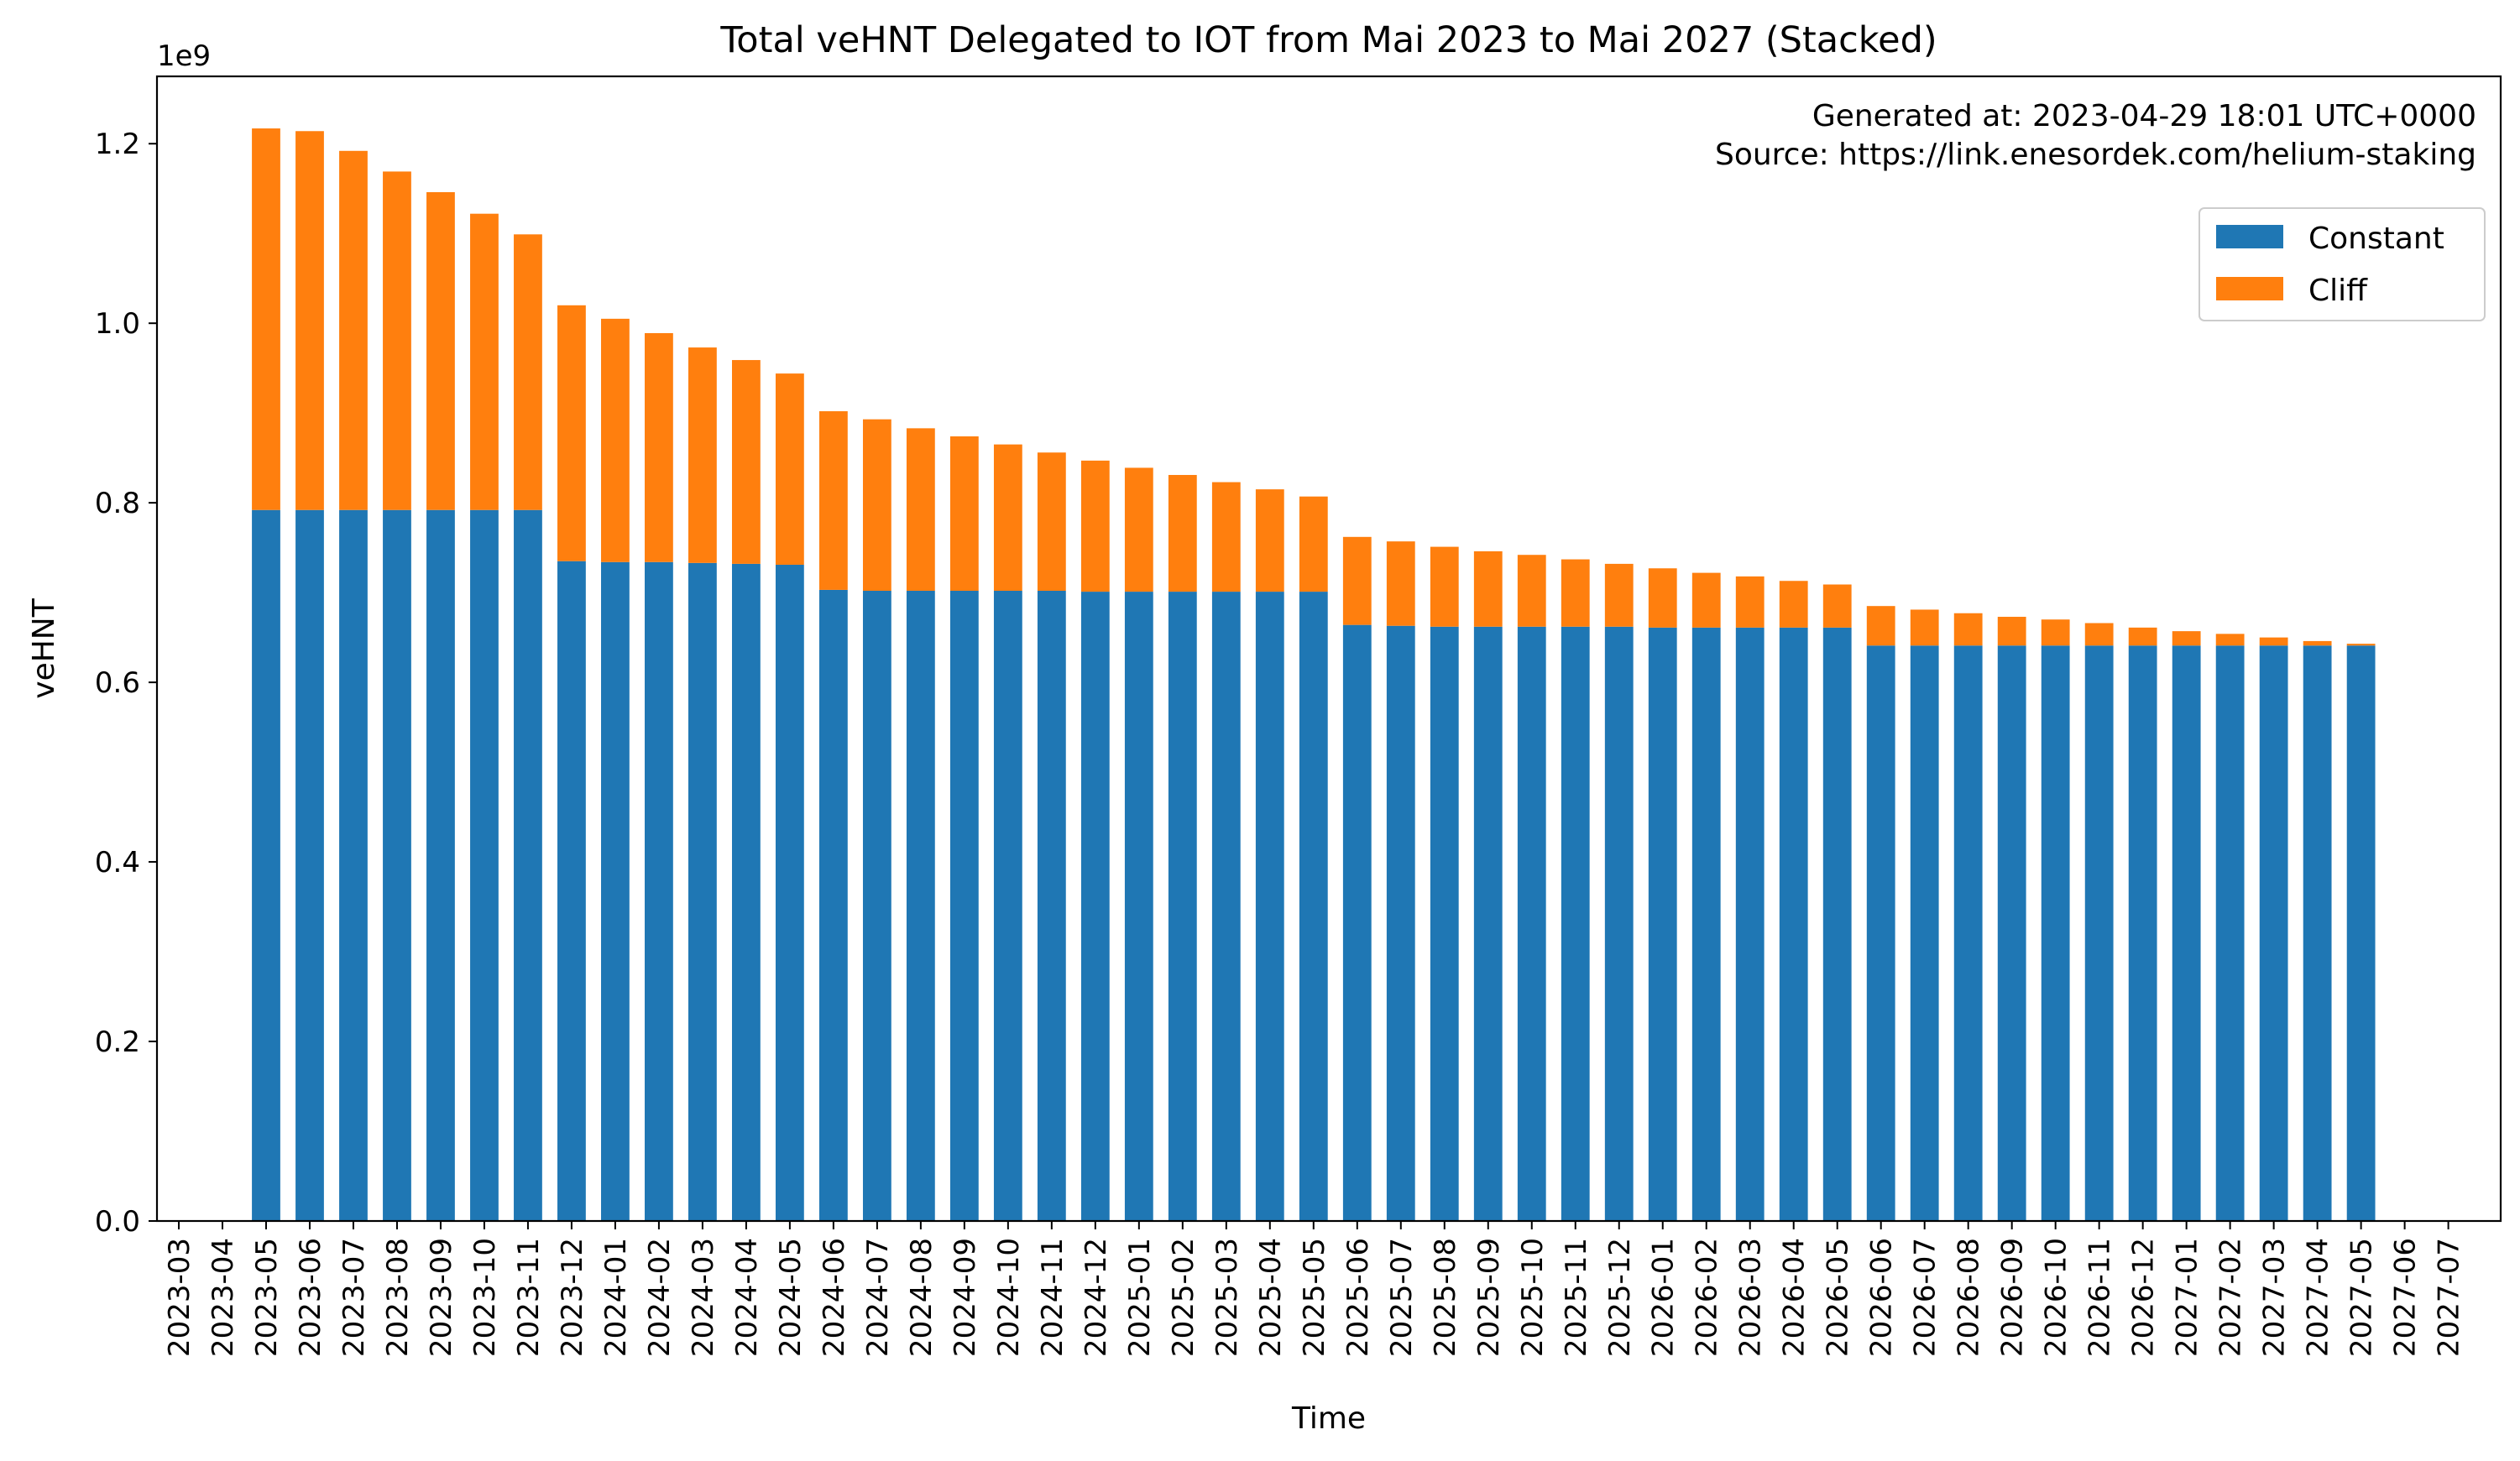  I want to click on y-axis-label: veHNT, so click(44, 647).